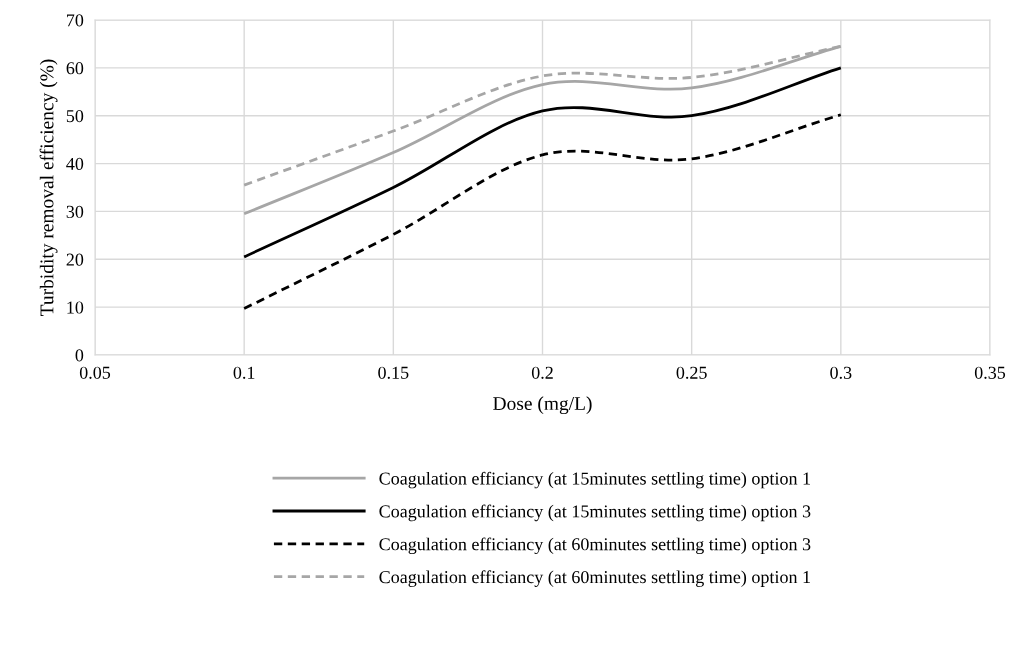  Describe the element at coordinates (75, 307) in the screenshot. I see `y-tick-label: 10` at that location.